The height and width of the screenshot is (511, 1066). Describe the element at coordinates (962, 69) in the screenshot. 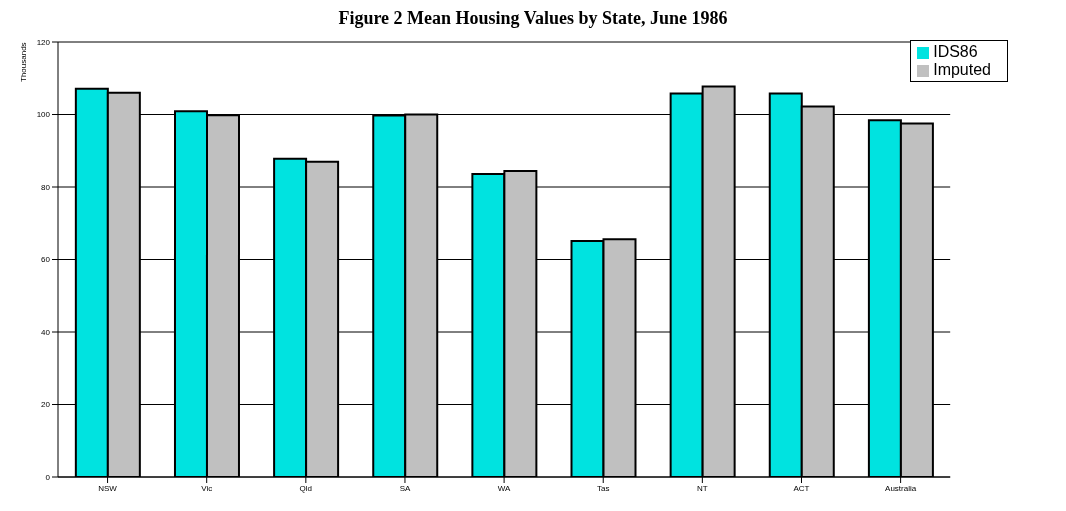

I see `legend-label: Imputed` at that location.